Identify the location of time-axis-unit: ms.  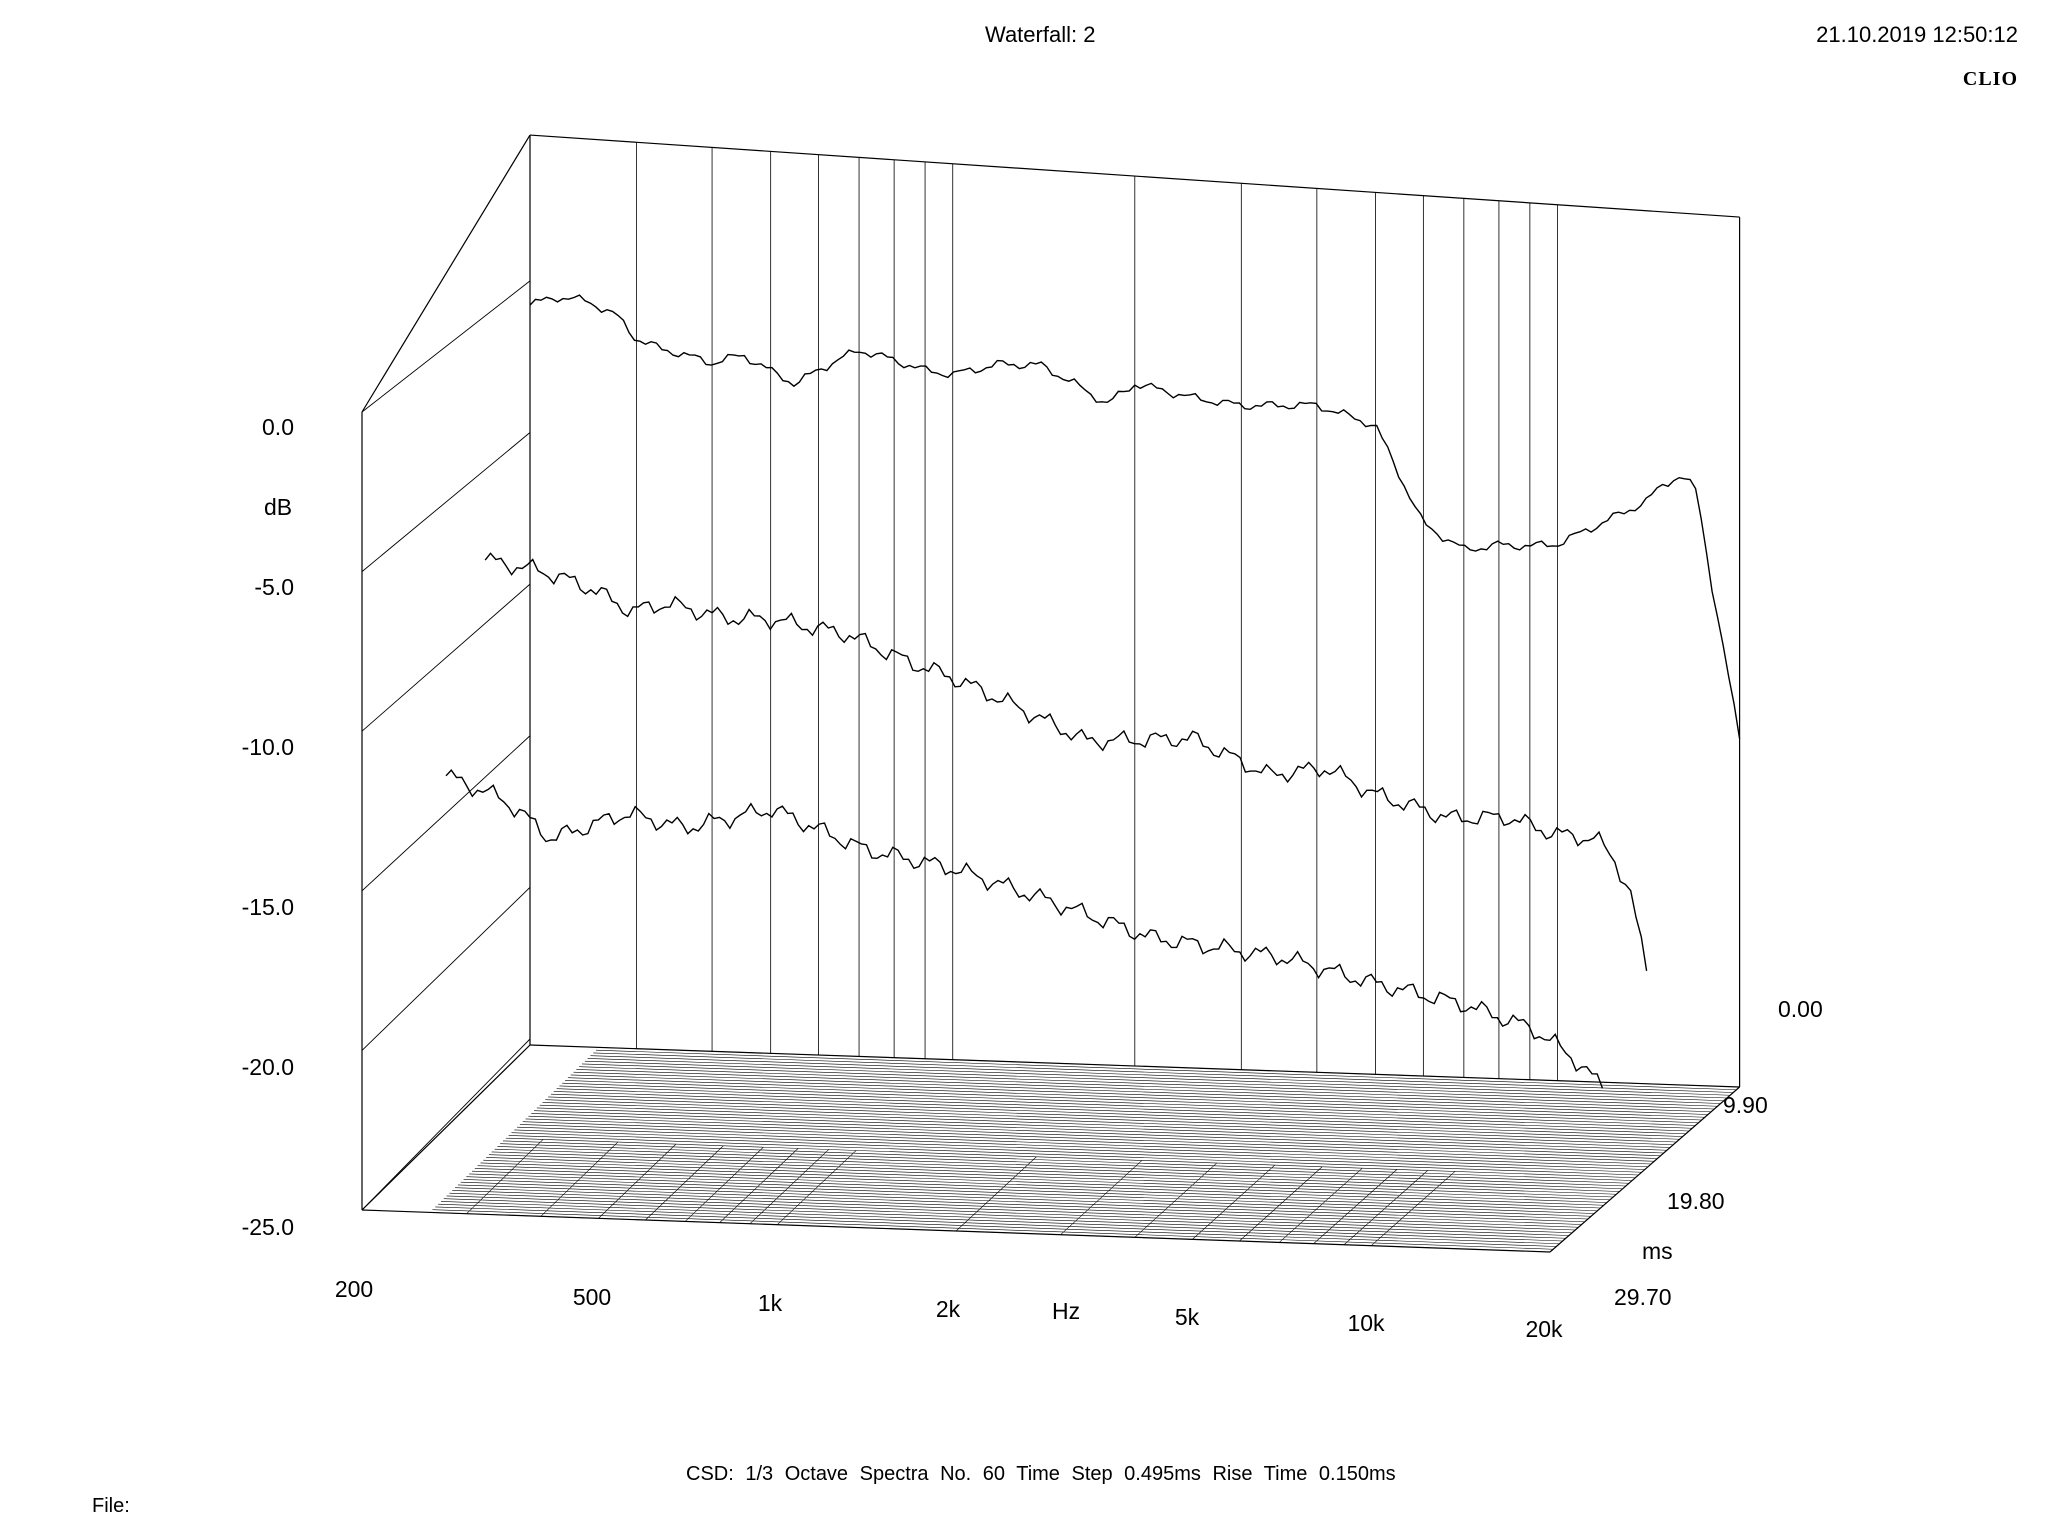
(1657, 1251).